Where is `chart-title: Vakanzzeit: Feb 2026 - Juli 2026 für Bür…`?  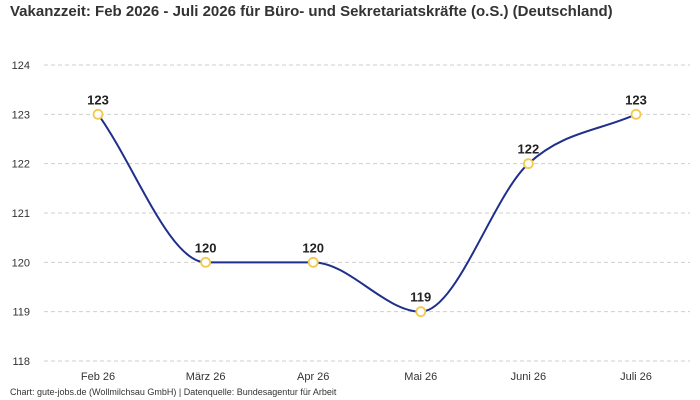
chart-title: Vakanzzeit: Feb 2026 - Juli 2026 für Bür… is located at coordinates (311, 11).